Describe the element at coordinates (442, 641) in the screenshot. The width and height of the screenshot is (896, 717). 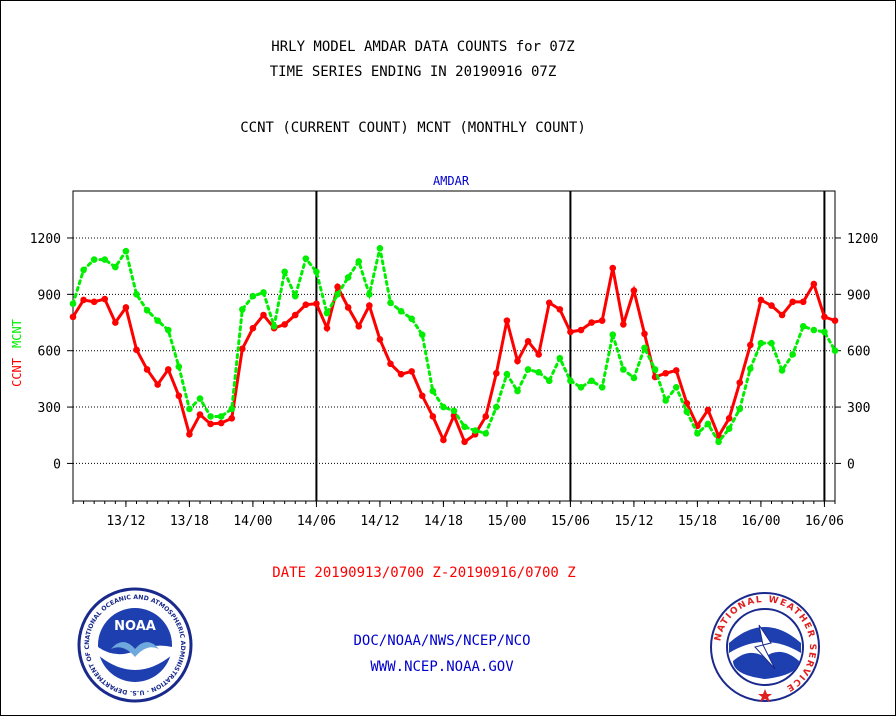
I see `footer-org: DOC/NOAA/NWS/NCEP/NCO` at that location.